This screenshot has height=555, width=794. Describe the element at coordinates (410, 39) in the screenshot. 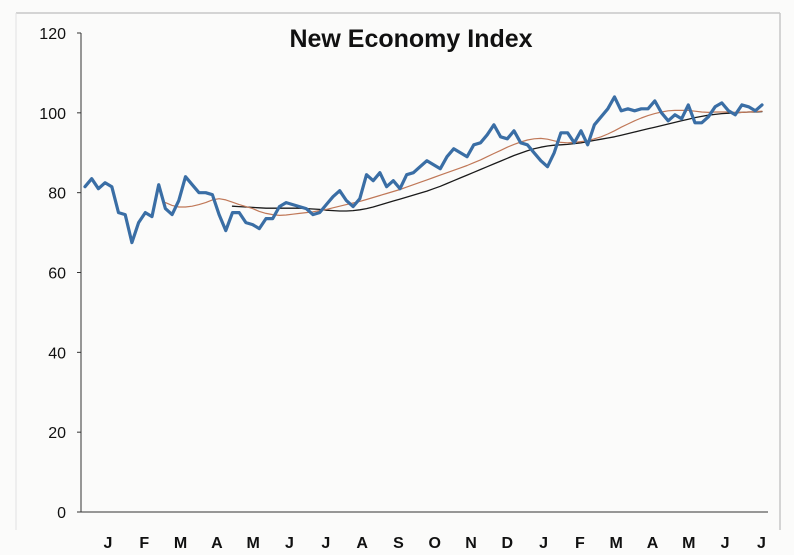

I see `chart-title: New Economy Index` at that location.